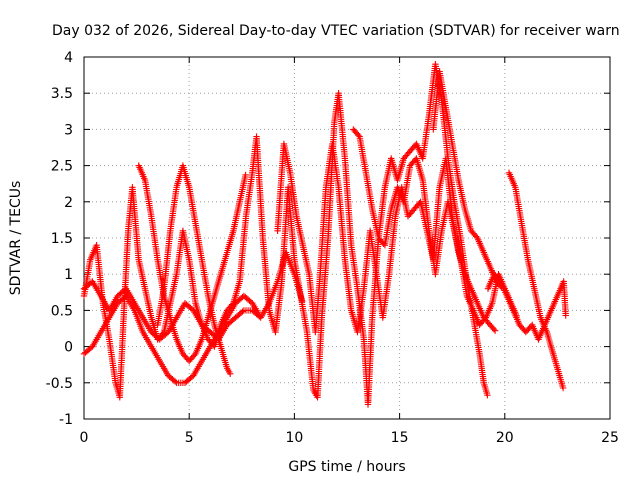 This screenshot has height=480, width=640. Describe the element at coordinates (62, 311) in the screenshot. I see `y-tick-label: 0.5` at that location.